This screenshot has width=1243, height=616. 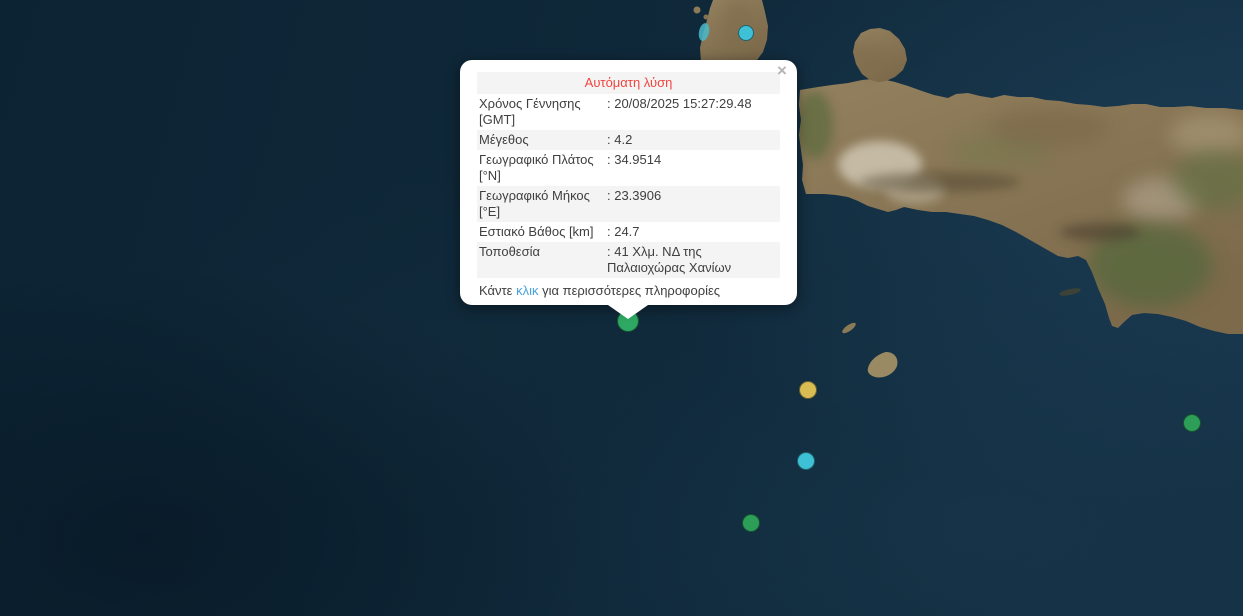 I want to click on row-label: Μέγεθος, so click(x=504, y=139).